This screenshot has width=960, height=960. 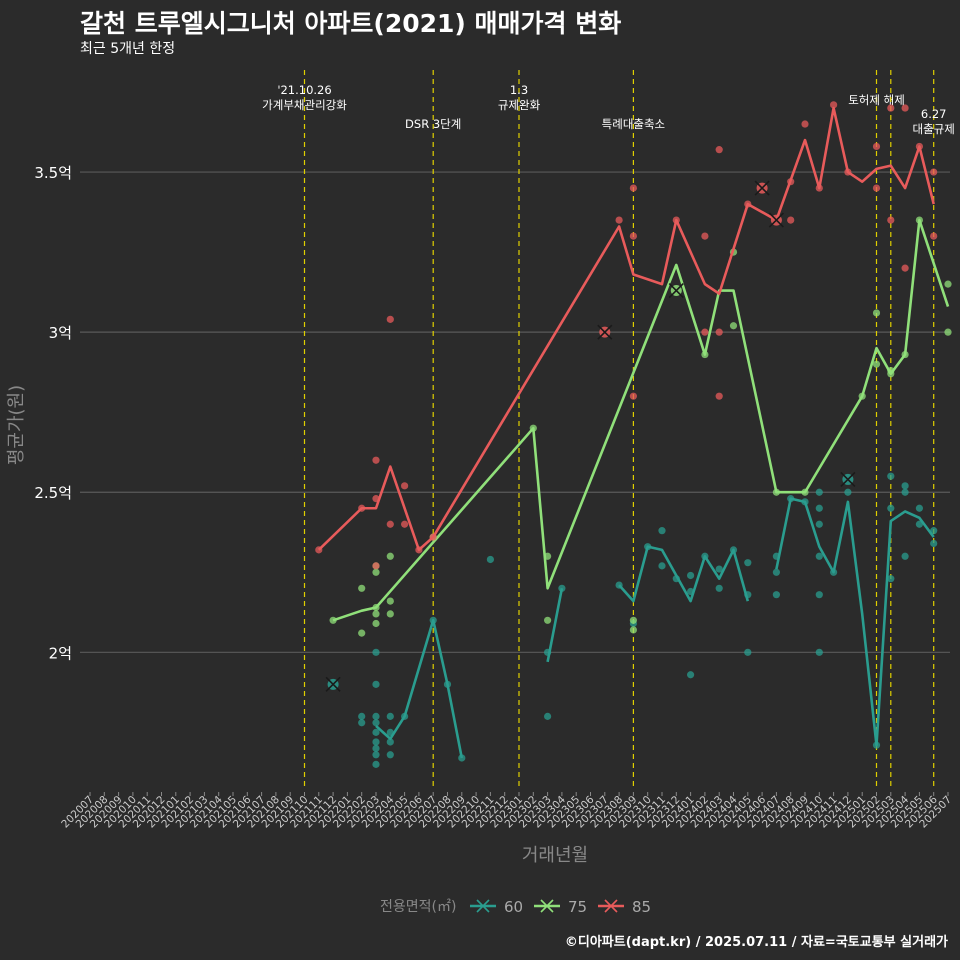 What do you see at coordinates (433, 124) in the screenshot?
I see `event-label: DSR 3단계` at bounding box center [433, 124].